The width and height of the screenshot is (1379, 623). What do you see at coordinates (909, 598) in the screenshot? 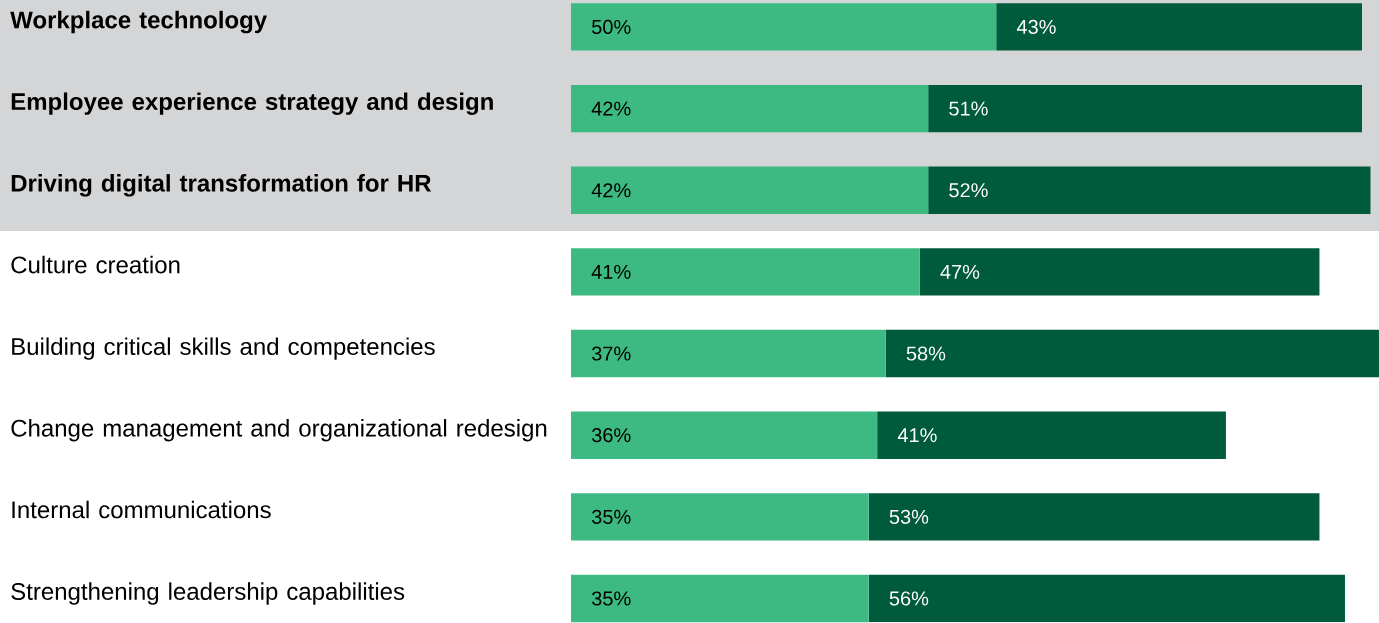
I see `data-label: 56%` at bounding box center [909, 598].